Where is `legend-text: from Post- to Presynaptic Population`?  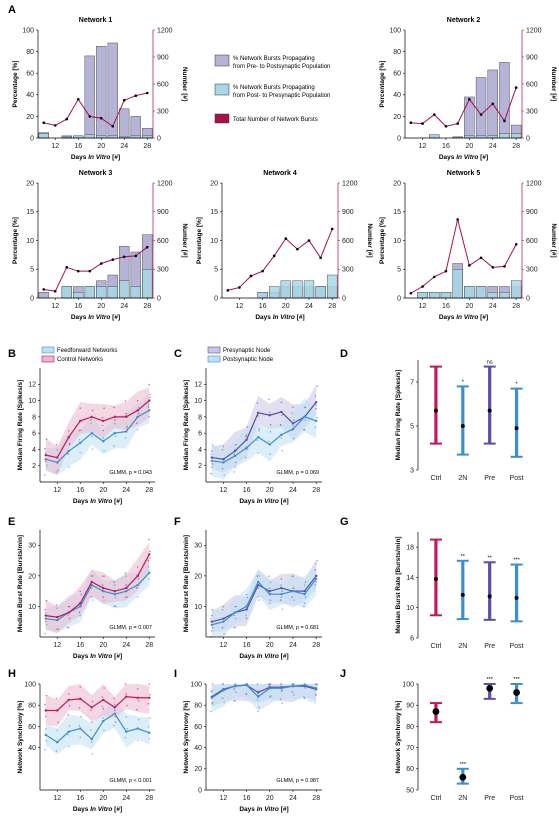
legend-text: from Post- to Presynaptic Population is located at coordinates (281, 96).